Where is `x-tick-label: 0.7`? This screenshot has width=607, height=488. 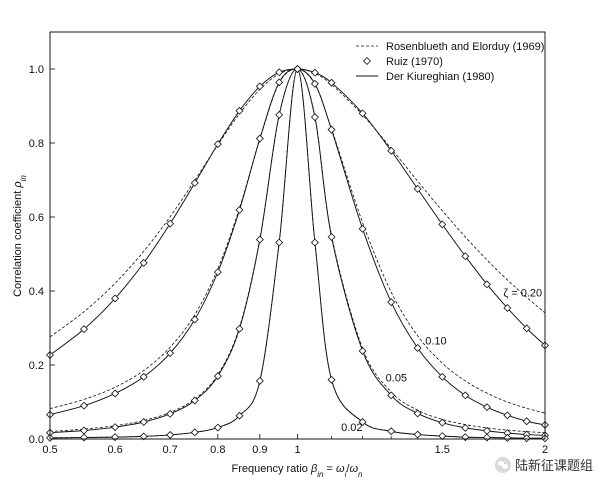
x-tick-label: 0.7 is located at coordinates (169, 450).